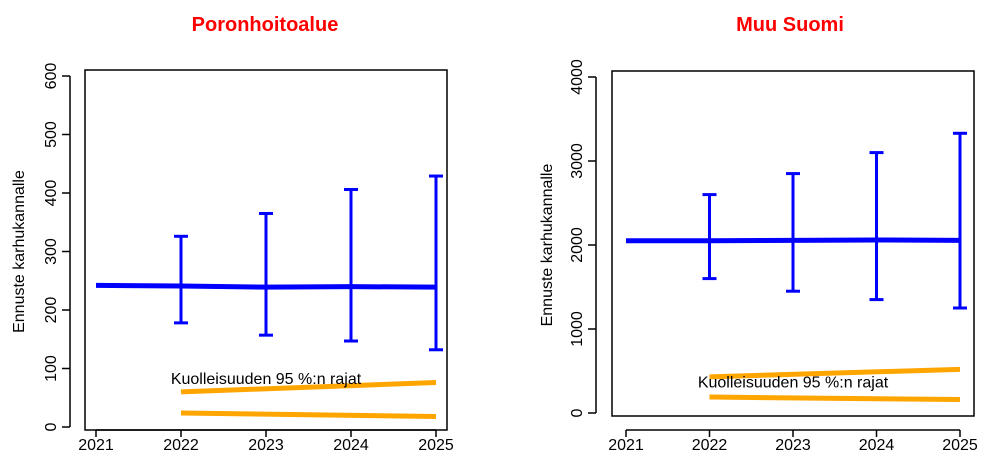 The image size is (988, 454). Describe the element at coordinates (265, 25) in the screenshot. I see `chart-title-left: Poronhoitoalue` at that location.